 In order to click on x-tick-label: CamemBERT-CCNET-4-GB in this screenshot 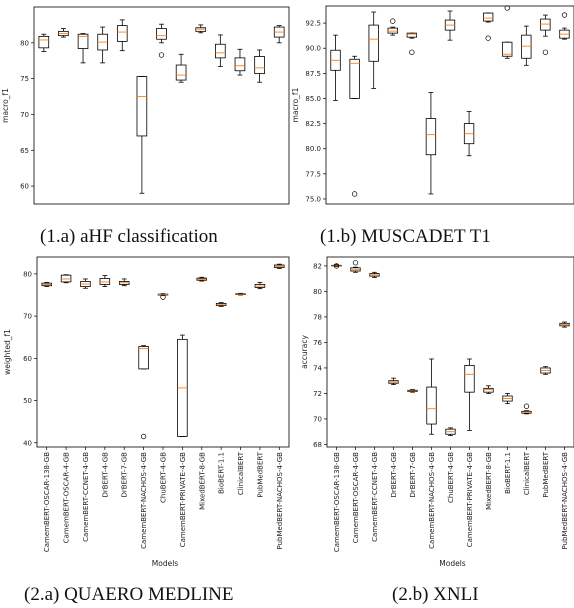, I will do `click(375, 497)`.